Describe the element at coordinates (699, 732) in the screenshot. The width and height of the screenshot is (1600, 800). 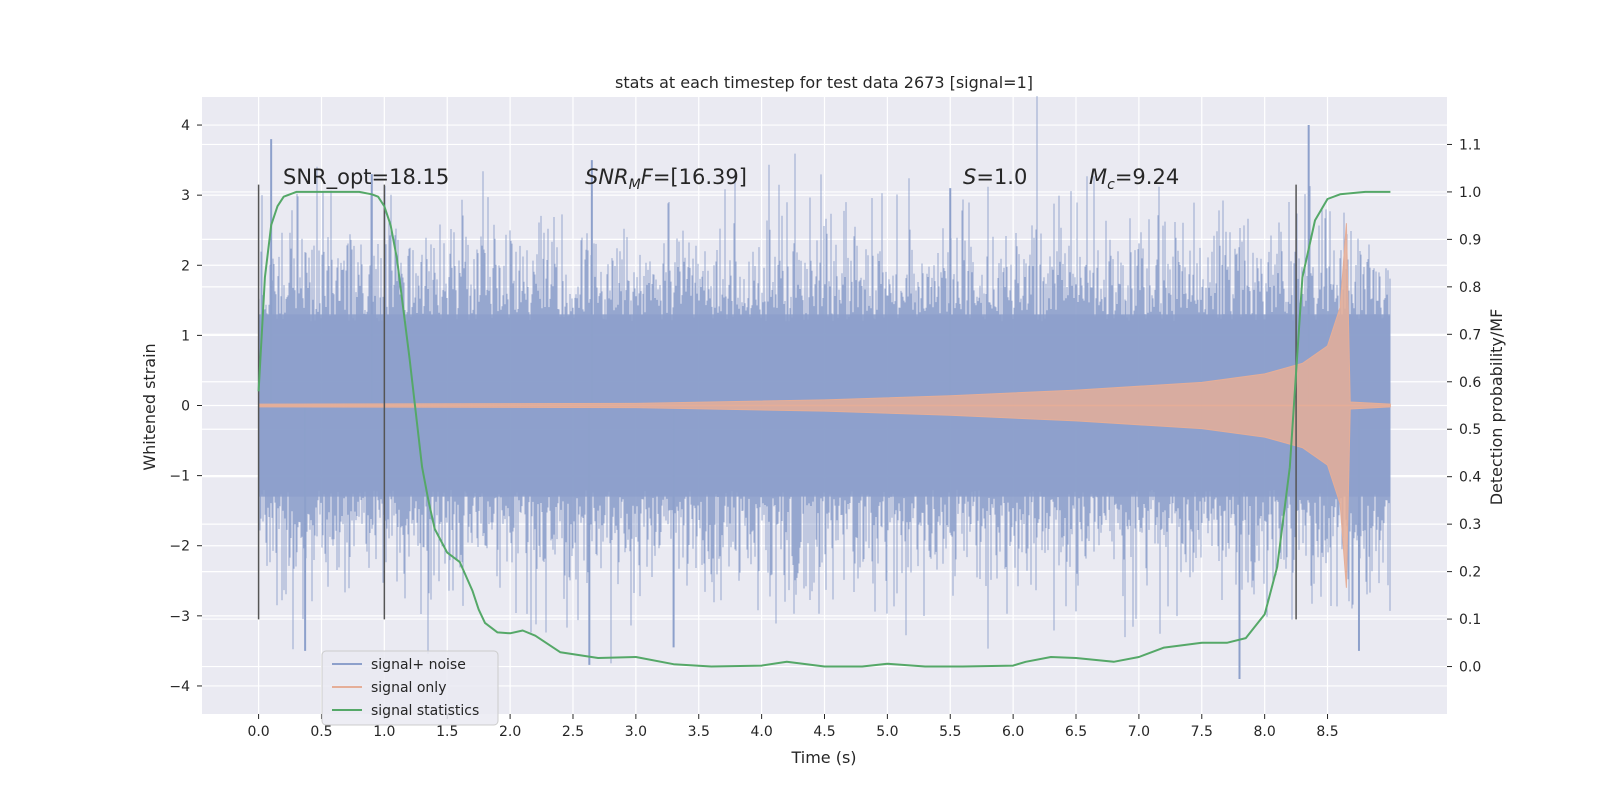
I see `x-tick-label: 3.5` at that location.